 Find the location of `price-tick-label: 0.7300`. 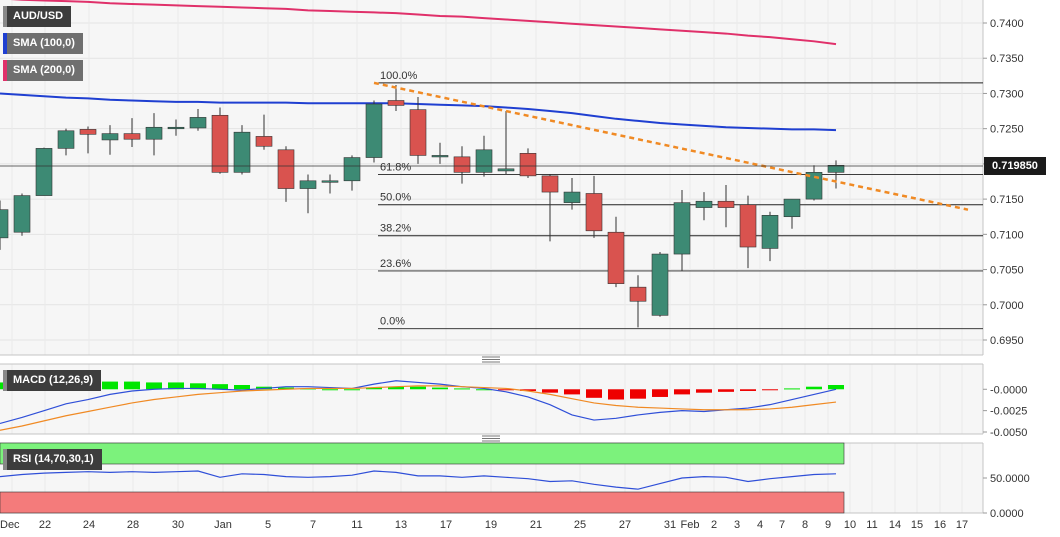

price-tick-label: 0.7300 is located at coordinates (1007, 94).